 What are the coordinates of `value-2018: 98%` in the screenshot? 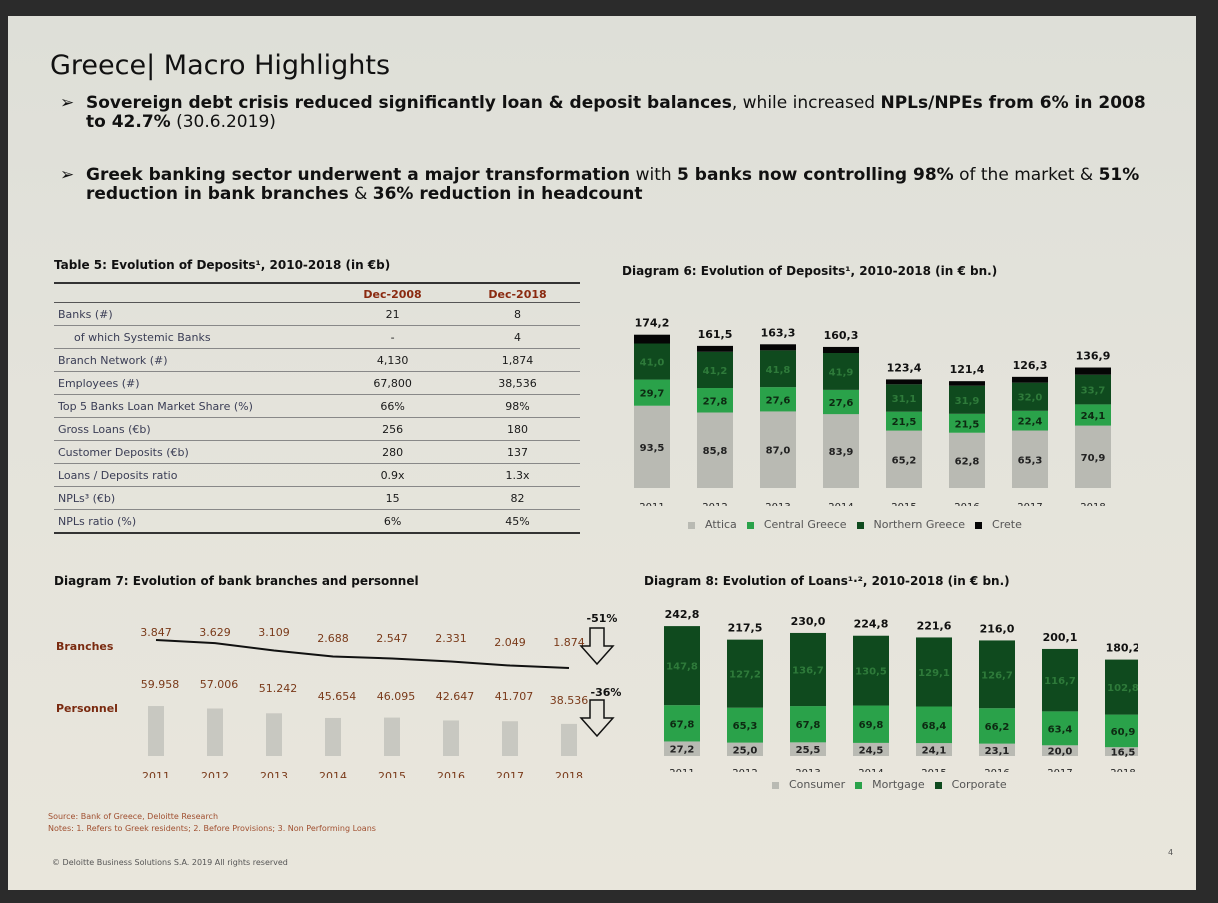 It's located at (517, 406).